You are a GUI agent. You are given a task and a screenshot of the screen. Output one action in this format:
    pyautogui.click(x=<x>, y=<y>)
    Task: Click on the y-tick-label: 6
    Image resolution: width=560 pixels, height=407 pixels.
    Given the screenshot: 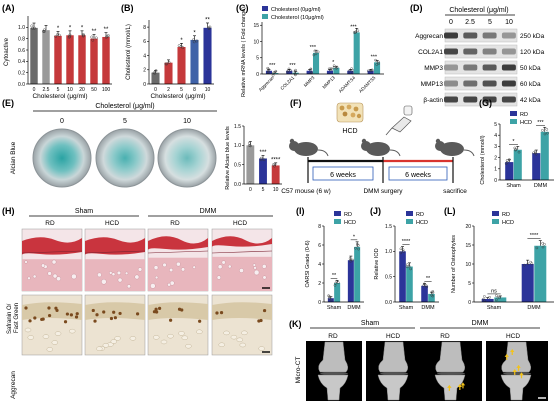 What is the action you would take?
    pyautogui.click(x=319, y=246)
    